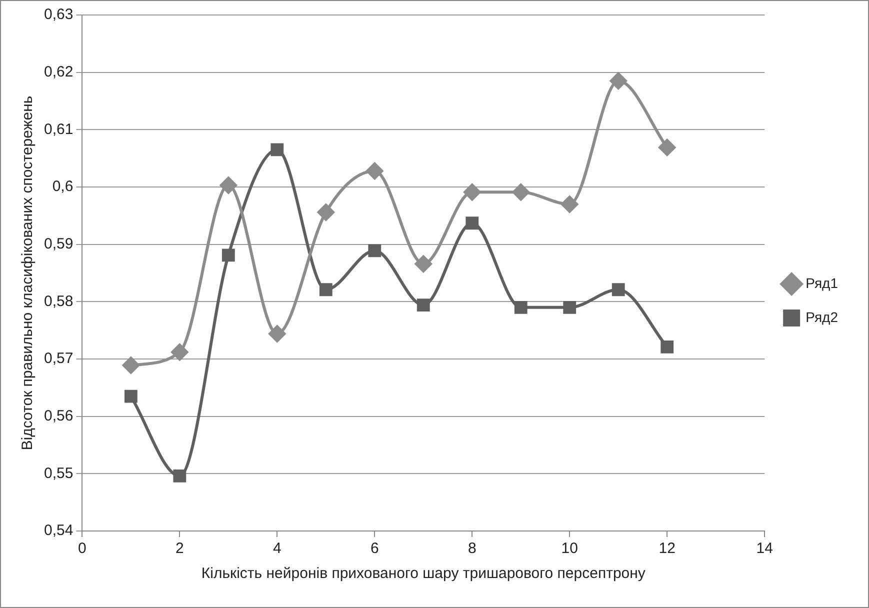 Image resolution: width=869 pixels, height=608 pixels. What do you see at coordinates (59, 243) in the screenshot?
I see `y-tick-label: 0,59` at bounding box center [59, 243].